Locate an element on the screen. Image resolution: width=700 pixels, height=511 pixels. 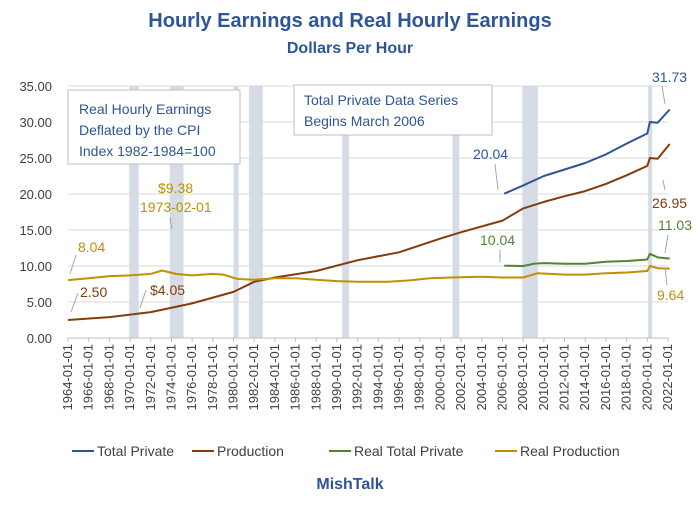
x-tick-label: 1970-01-01 is located at coordinates (129, 377).